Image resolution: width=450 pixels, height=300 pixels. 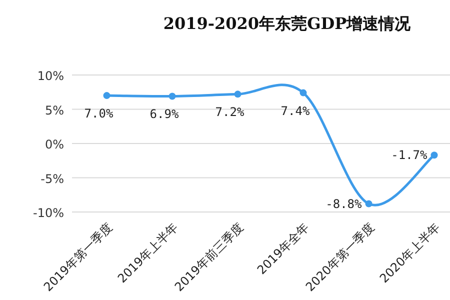 I want to click on y-tick-label: 0%, so click(x=54, y=145).